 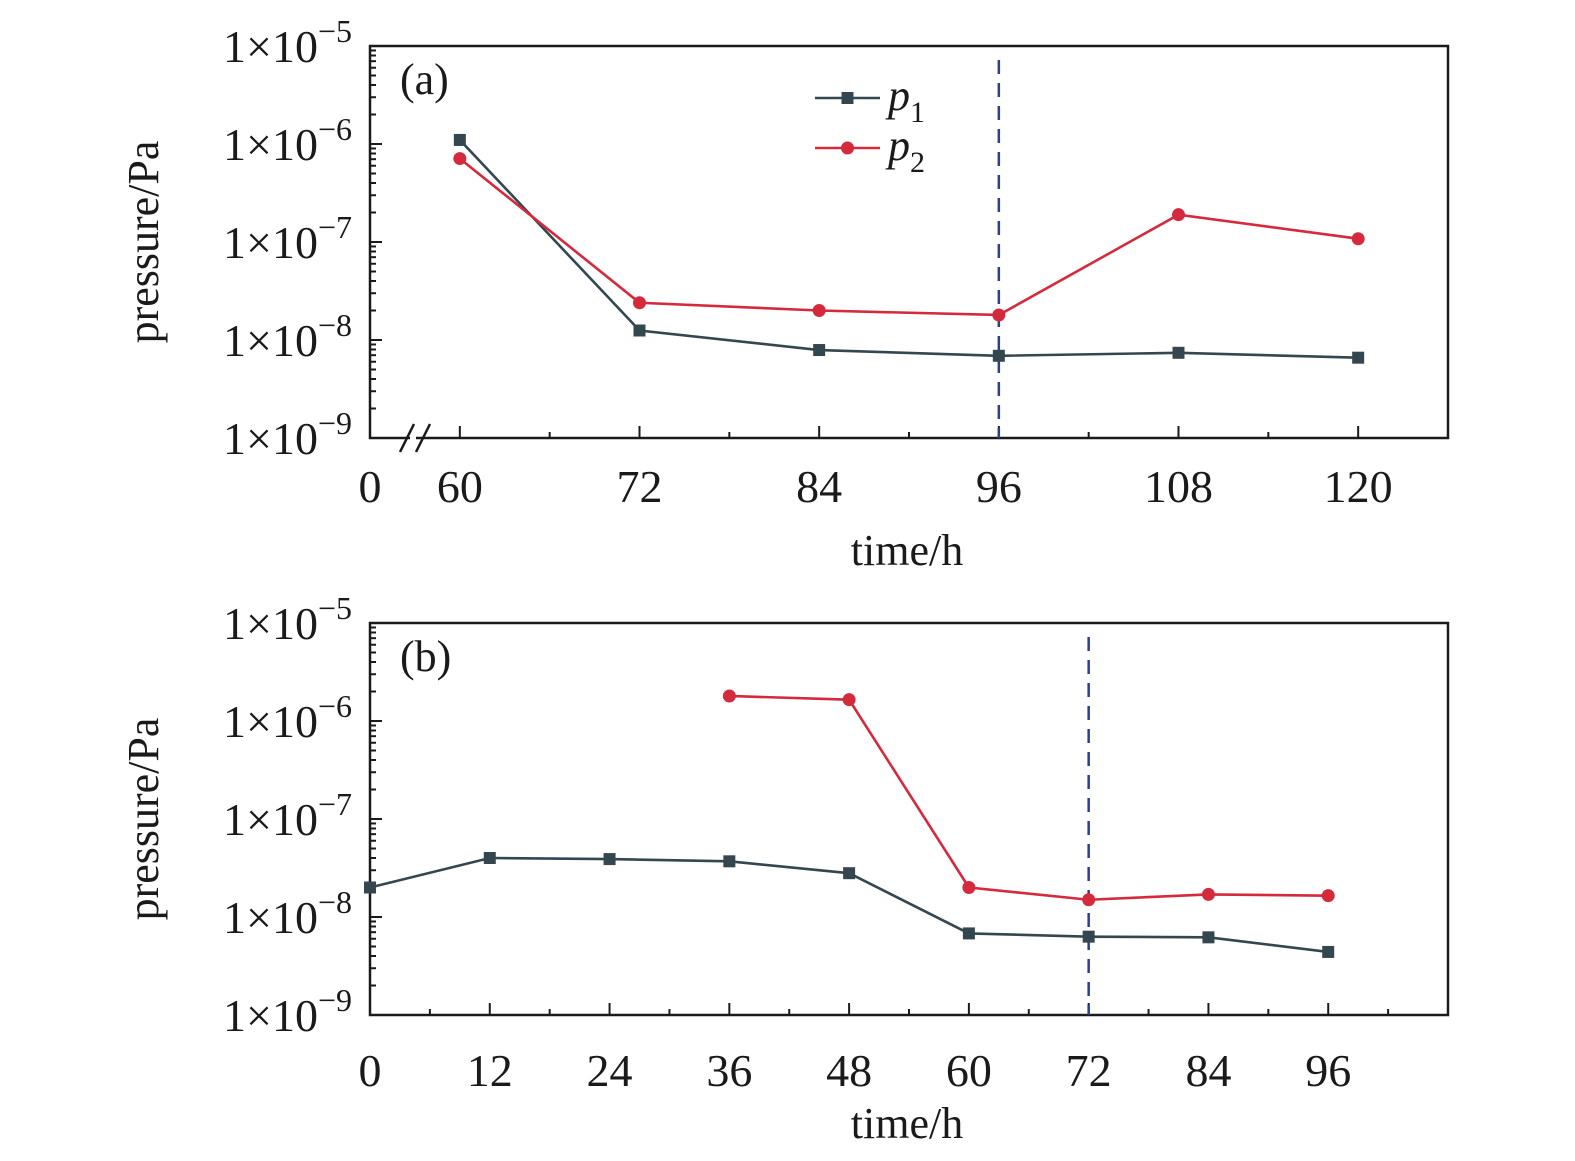 What do you see at coordinates (1358, 486) in the screenshot?
I see `x-tick-label: 120` at bounding box center [1358, 486].